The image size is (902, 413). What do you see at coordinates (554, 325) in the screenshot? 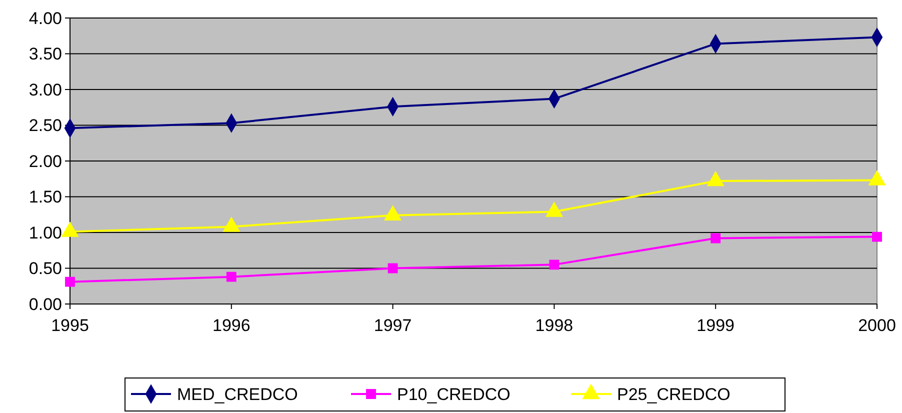
I see `x-tick-label: 1998` at bounding box center [554, 325].